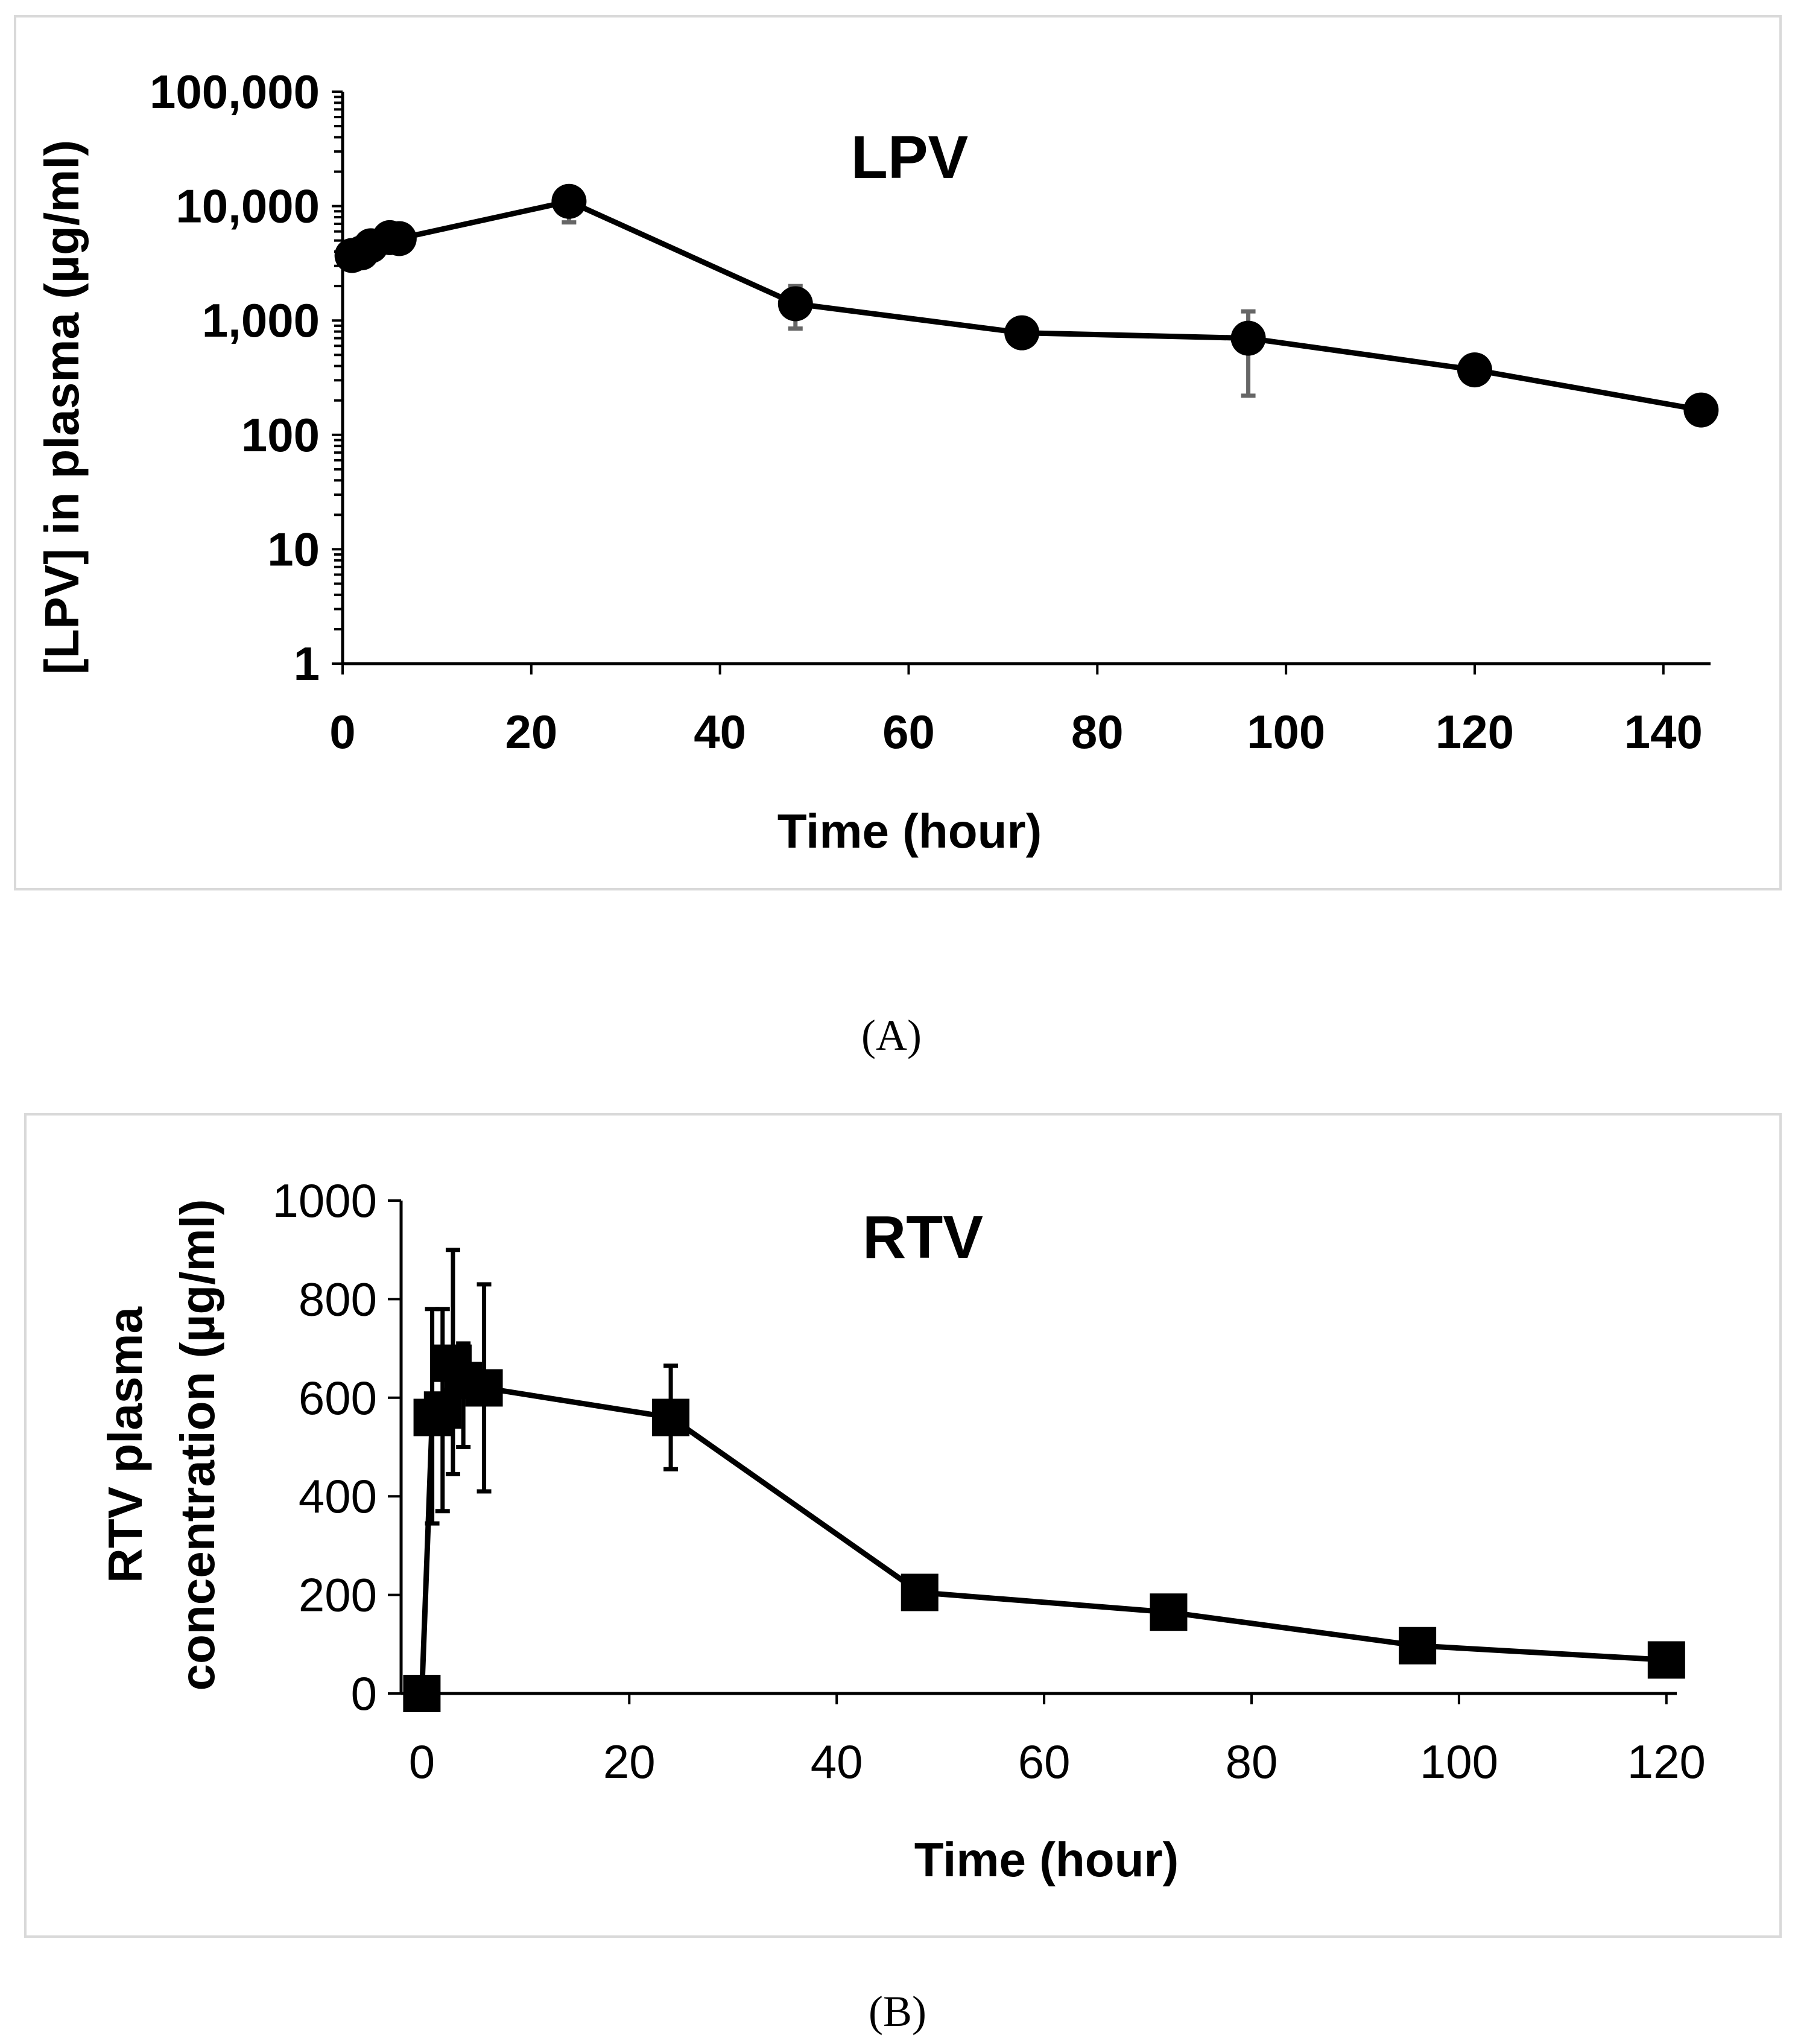 The height and width of the screenshot is (2044, 1795). I want to click on chart-a-y-axis-title: [LPV] in plasma (µg/ml), so click(62, 407).